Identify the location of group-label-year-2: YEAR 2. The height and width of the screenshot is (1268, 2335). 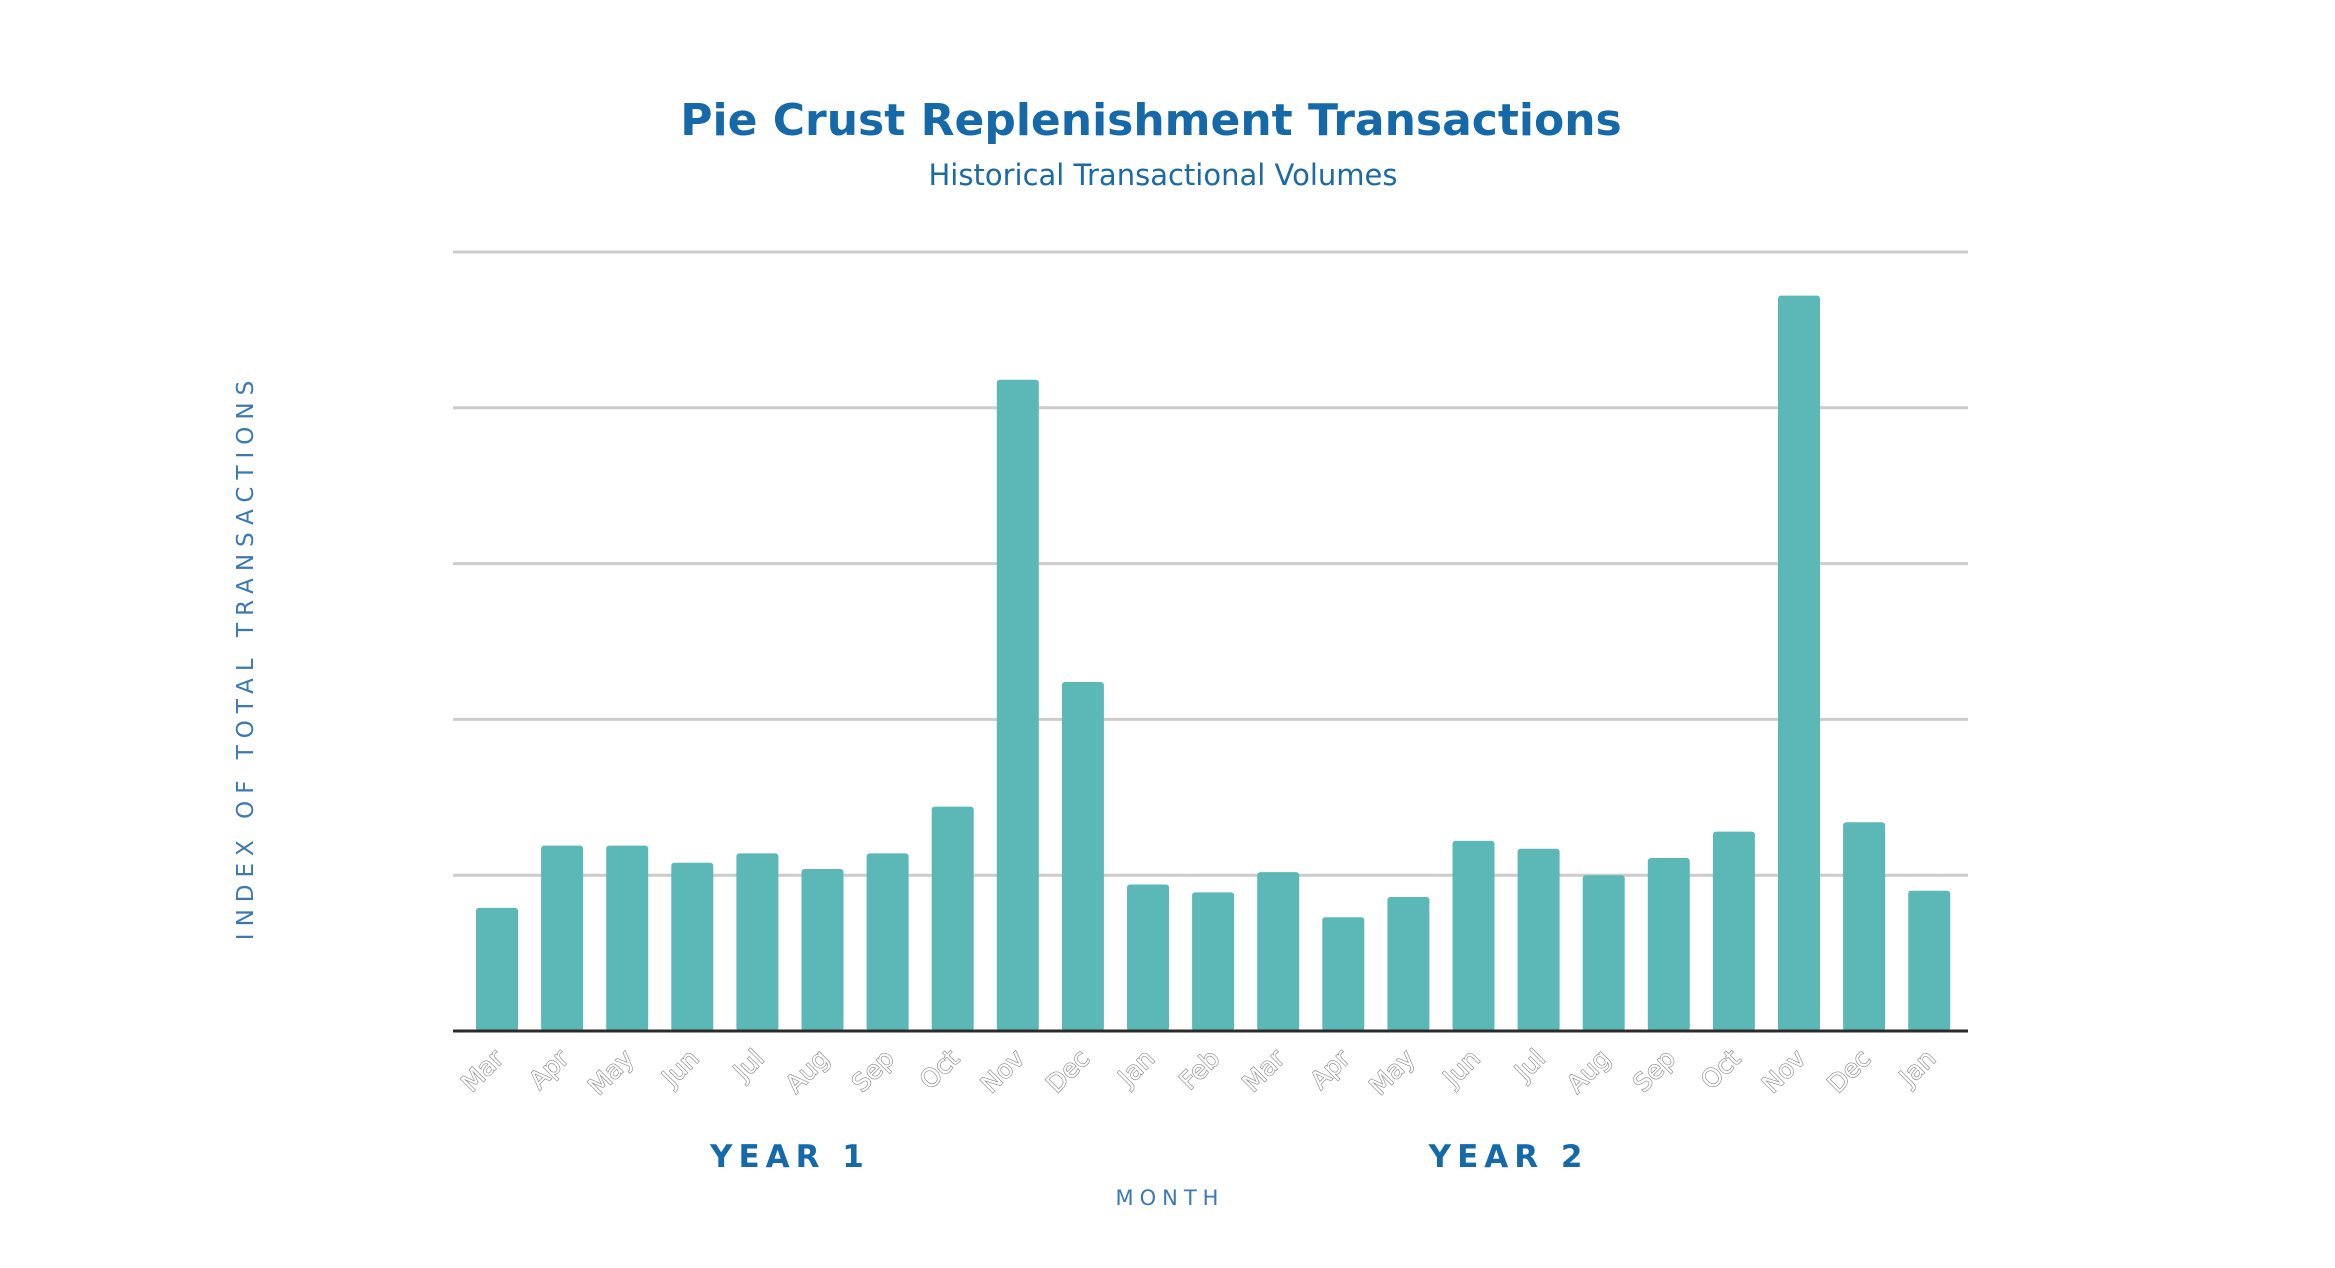
(1508, 1157).